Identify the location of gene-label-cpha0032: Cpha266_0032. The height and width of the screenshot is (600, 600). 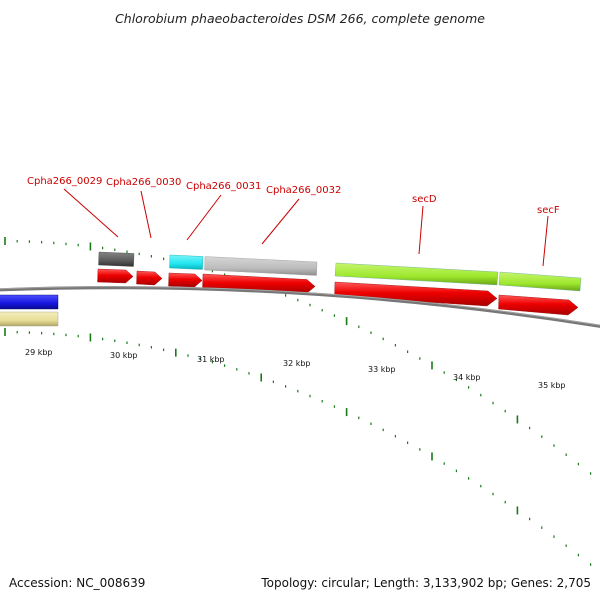
(303, 190).